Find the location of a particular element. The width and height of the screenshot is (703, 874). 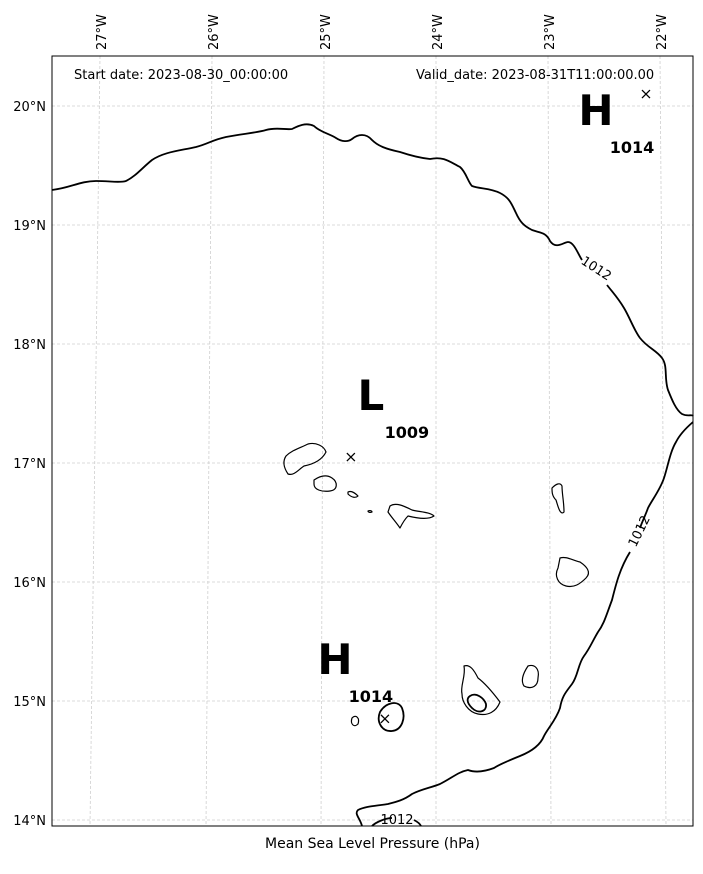

isobar-1012-bottom-arc is located at coordinates (382, 822).